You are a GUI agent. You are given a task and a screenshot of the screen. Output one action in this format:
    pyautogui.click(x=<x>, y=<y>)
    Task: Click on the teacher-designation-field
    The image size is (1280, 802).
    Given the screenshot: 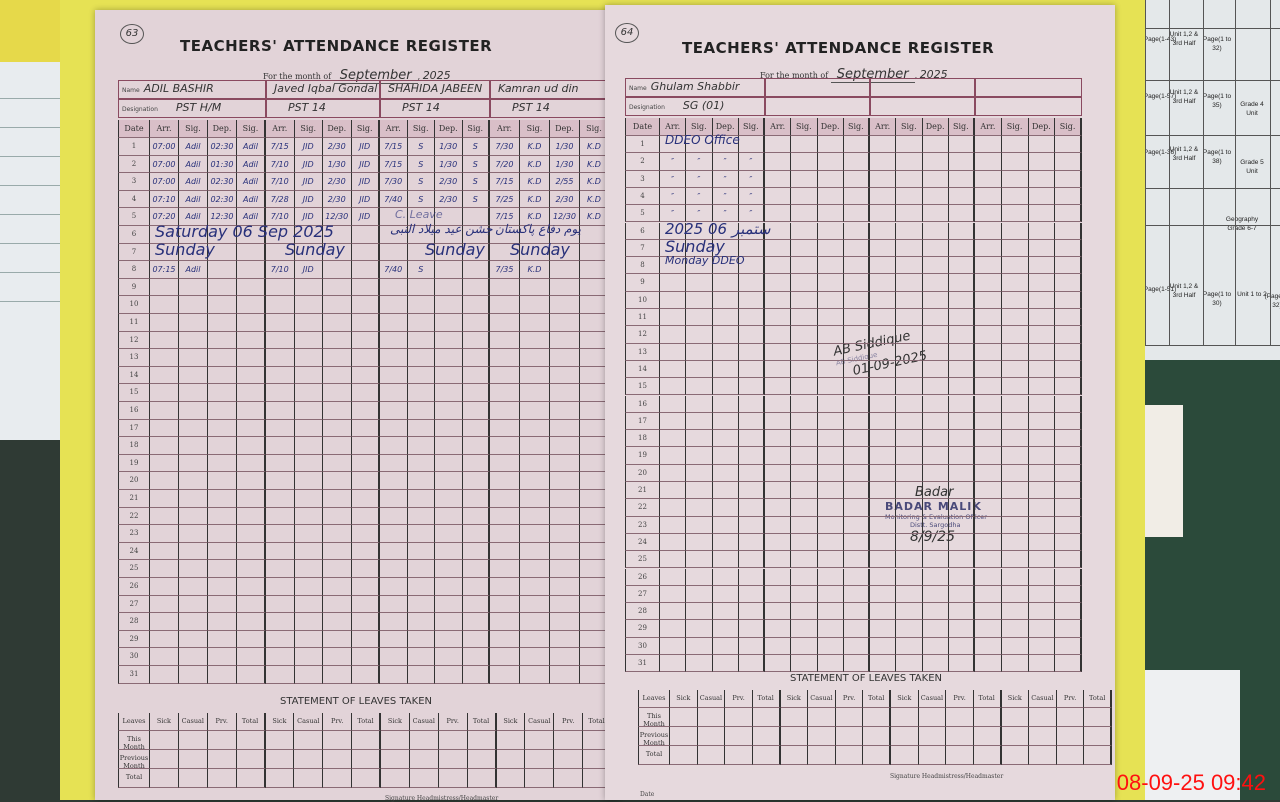 What is the action you would take?
    pyautogui.click(x=1028, y=106)
    